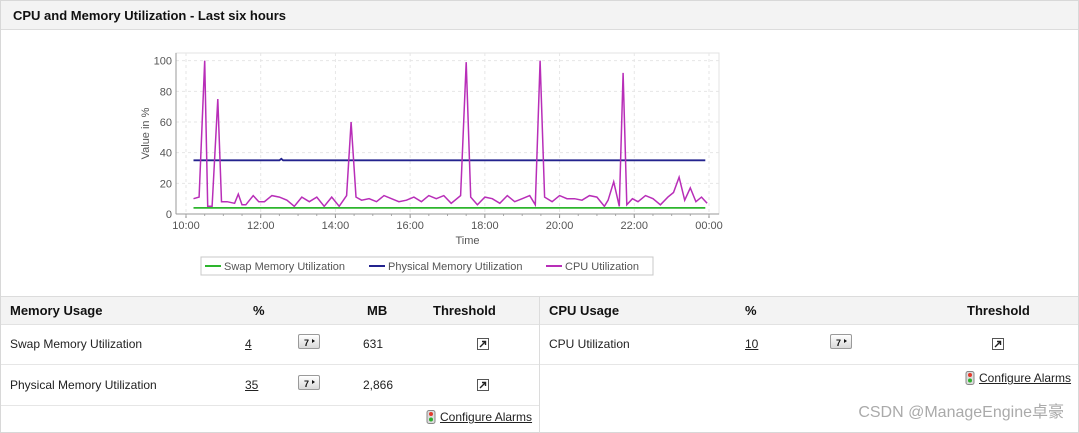 The height and width of the screenshot is (433, 1079). Describe the element at coordinates (336, 226) in the screenshot. I see `x-tick-label: 14:00` at that location.